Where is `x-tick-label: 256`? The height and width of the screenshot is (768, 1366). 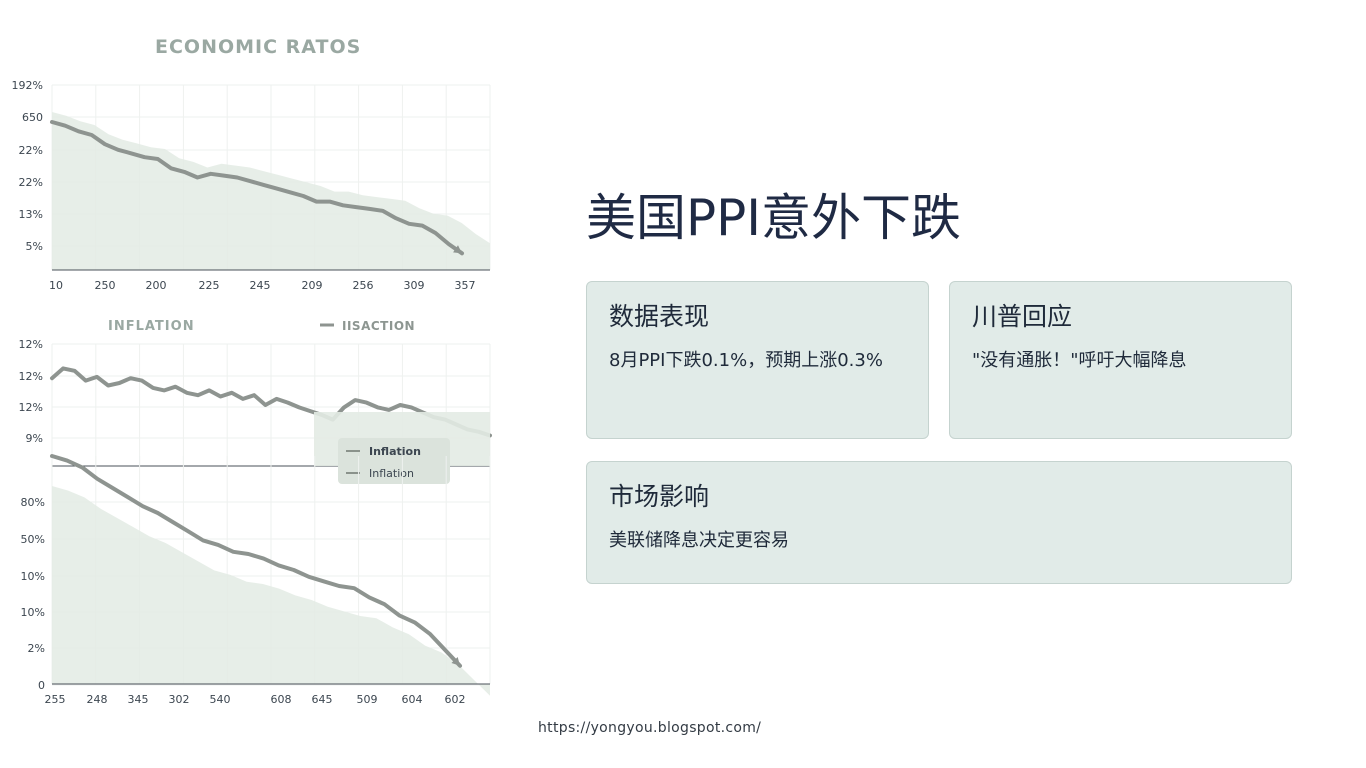 x-tick-label: 256 is located at coordinates (363, 285).